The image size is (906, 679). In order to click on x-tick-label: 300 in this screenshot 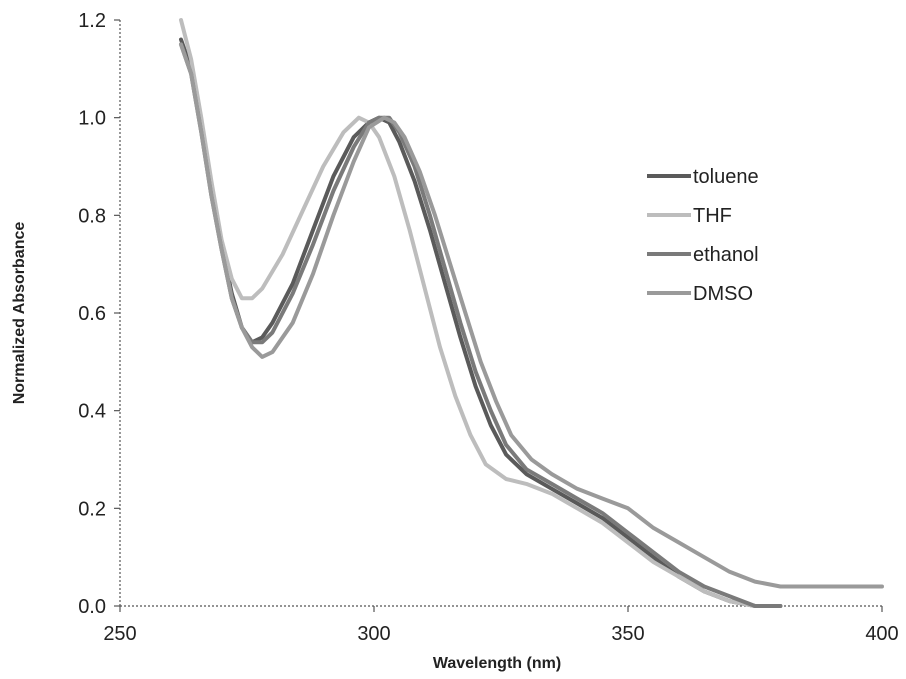, I will do `click(373, 634)`.